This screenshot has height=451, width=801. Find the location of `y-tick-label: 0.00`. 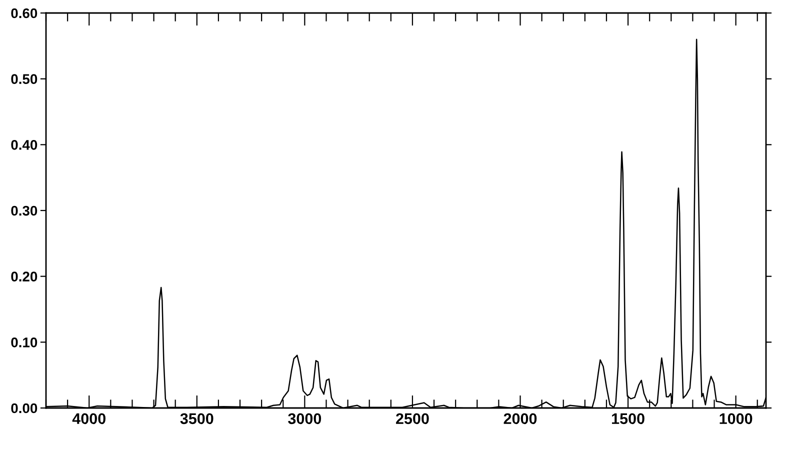

y-tick-label: 0.00 is located at coordinates (24, 408).